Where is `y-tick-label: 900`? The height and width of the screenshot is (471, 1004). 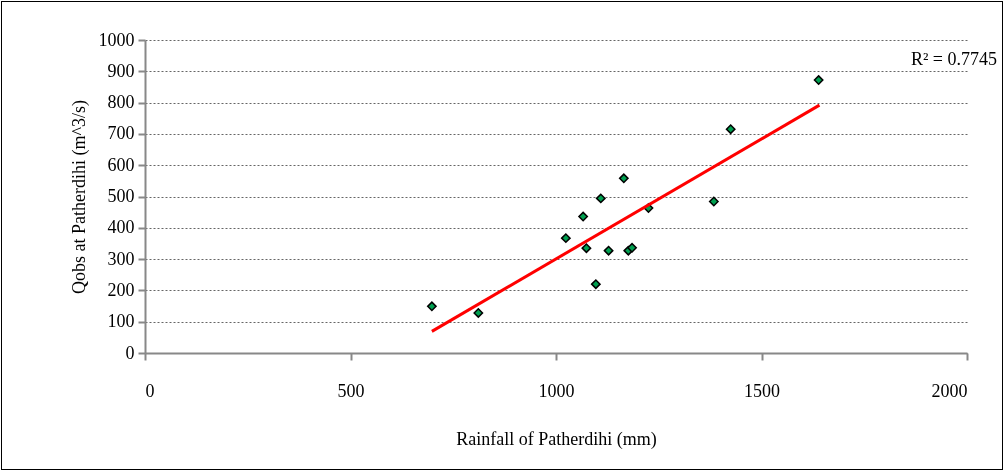
y-tick-label: 900 is located at coordinates (121, 70).